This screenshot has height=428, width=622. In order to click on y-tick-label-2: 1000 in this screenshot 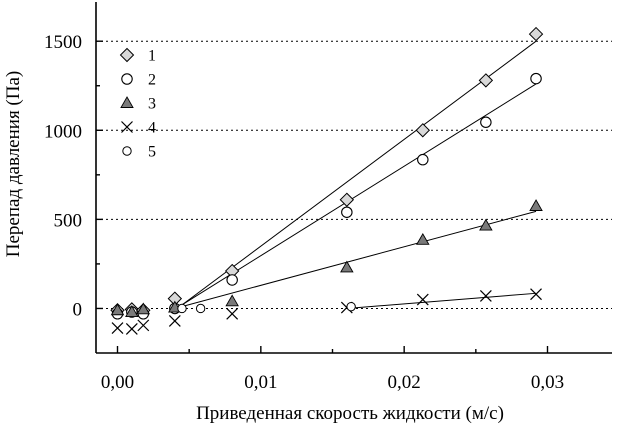, I will do `click(63, 131)`.